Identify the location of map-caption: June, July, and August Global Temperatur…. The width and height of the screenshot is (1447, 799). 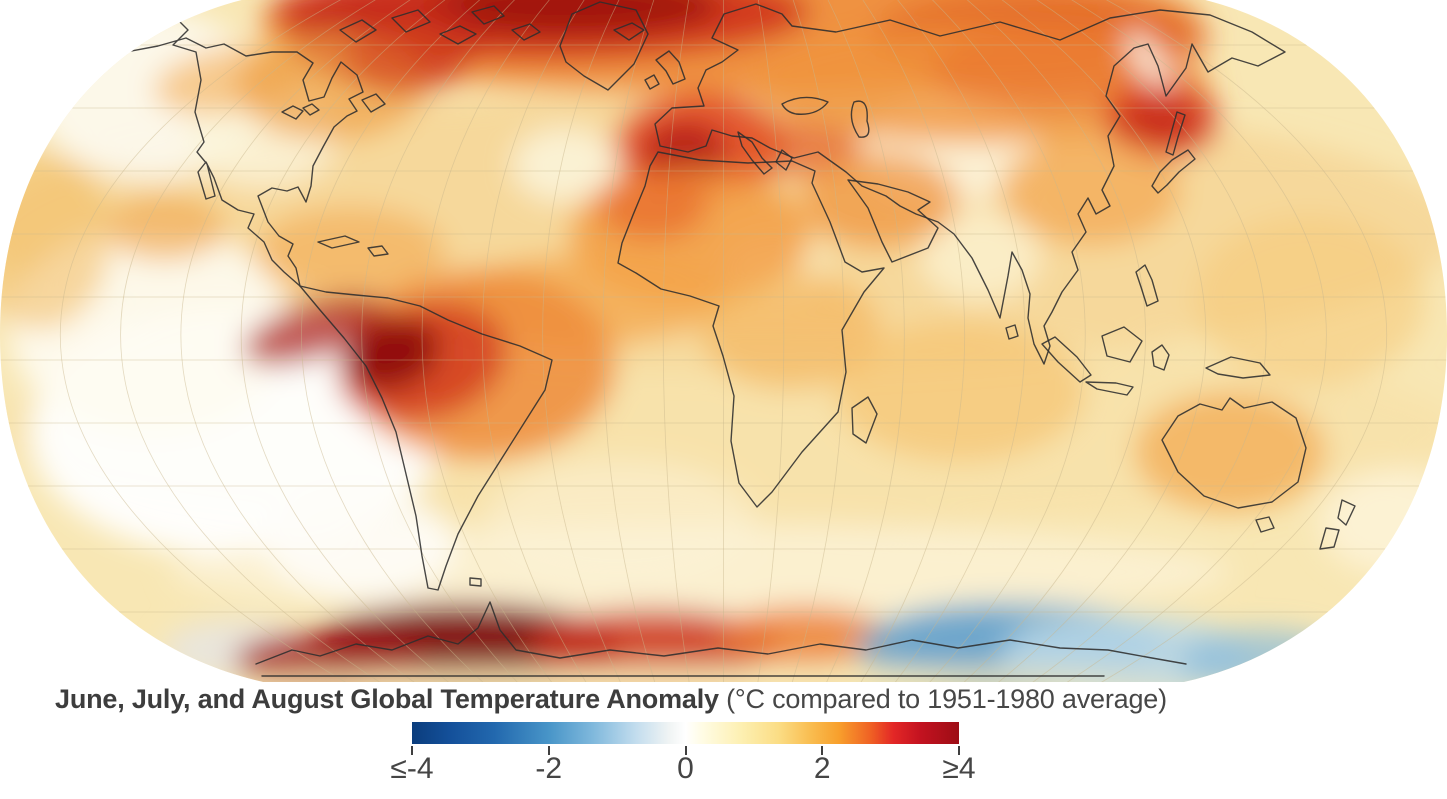
(735, 699).